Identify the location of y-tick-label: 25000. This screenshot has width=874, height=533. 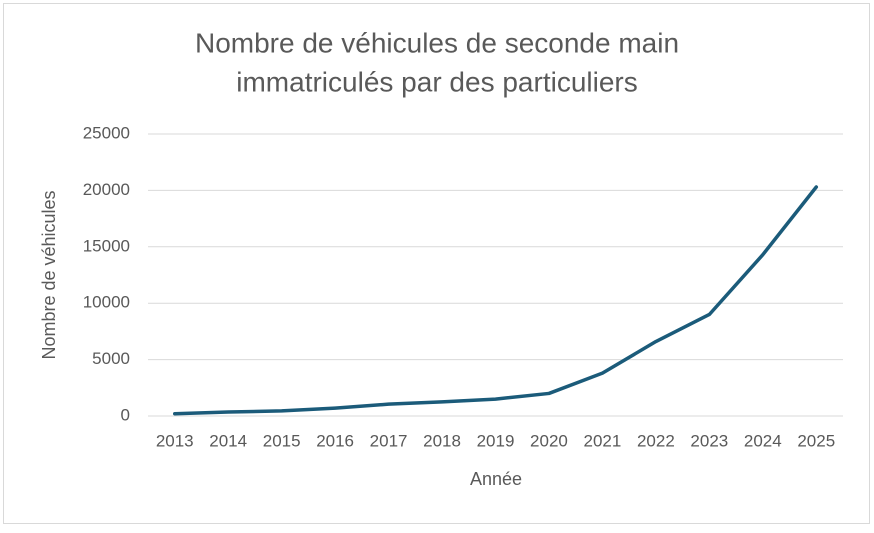
(106, 132).